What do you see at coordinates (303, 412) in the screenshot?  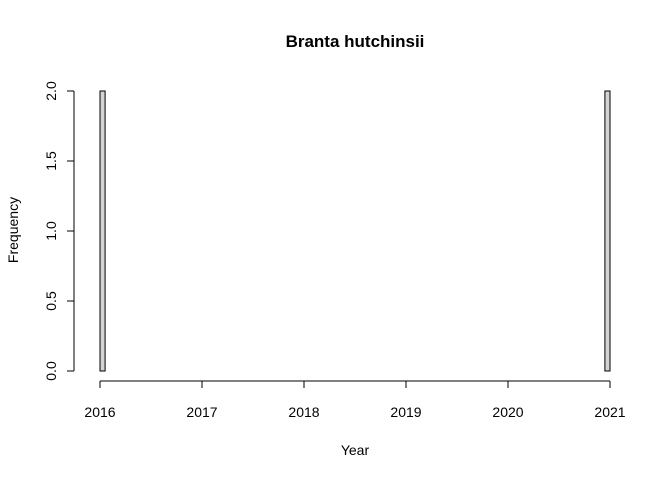 I see `x-tick-label: 2018` at bounding box center [303, 412].